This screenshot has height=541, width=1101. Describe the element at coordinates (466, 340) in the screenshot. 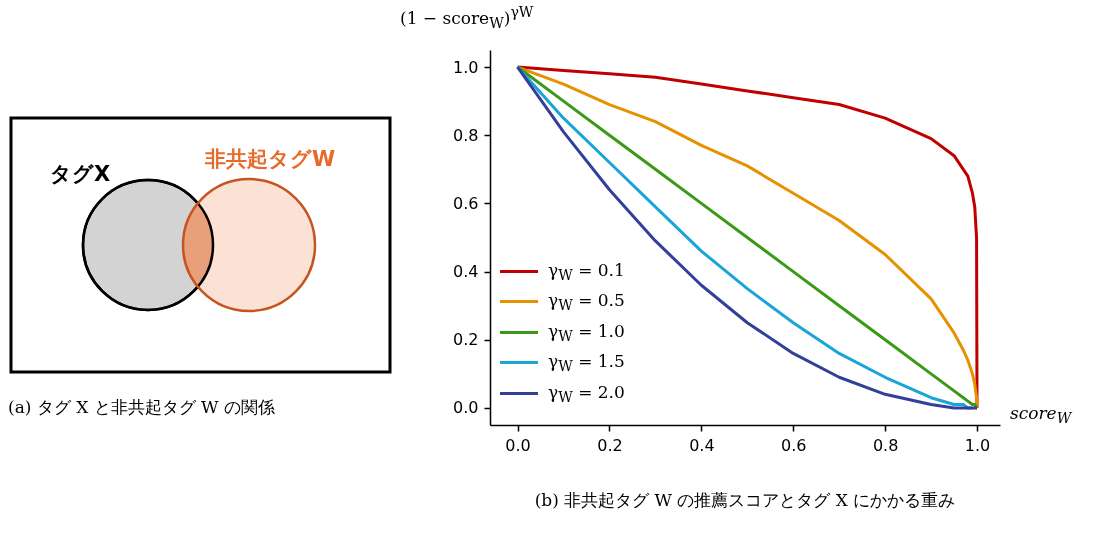

I see `y-tick-label: 0.2` at that location.